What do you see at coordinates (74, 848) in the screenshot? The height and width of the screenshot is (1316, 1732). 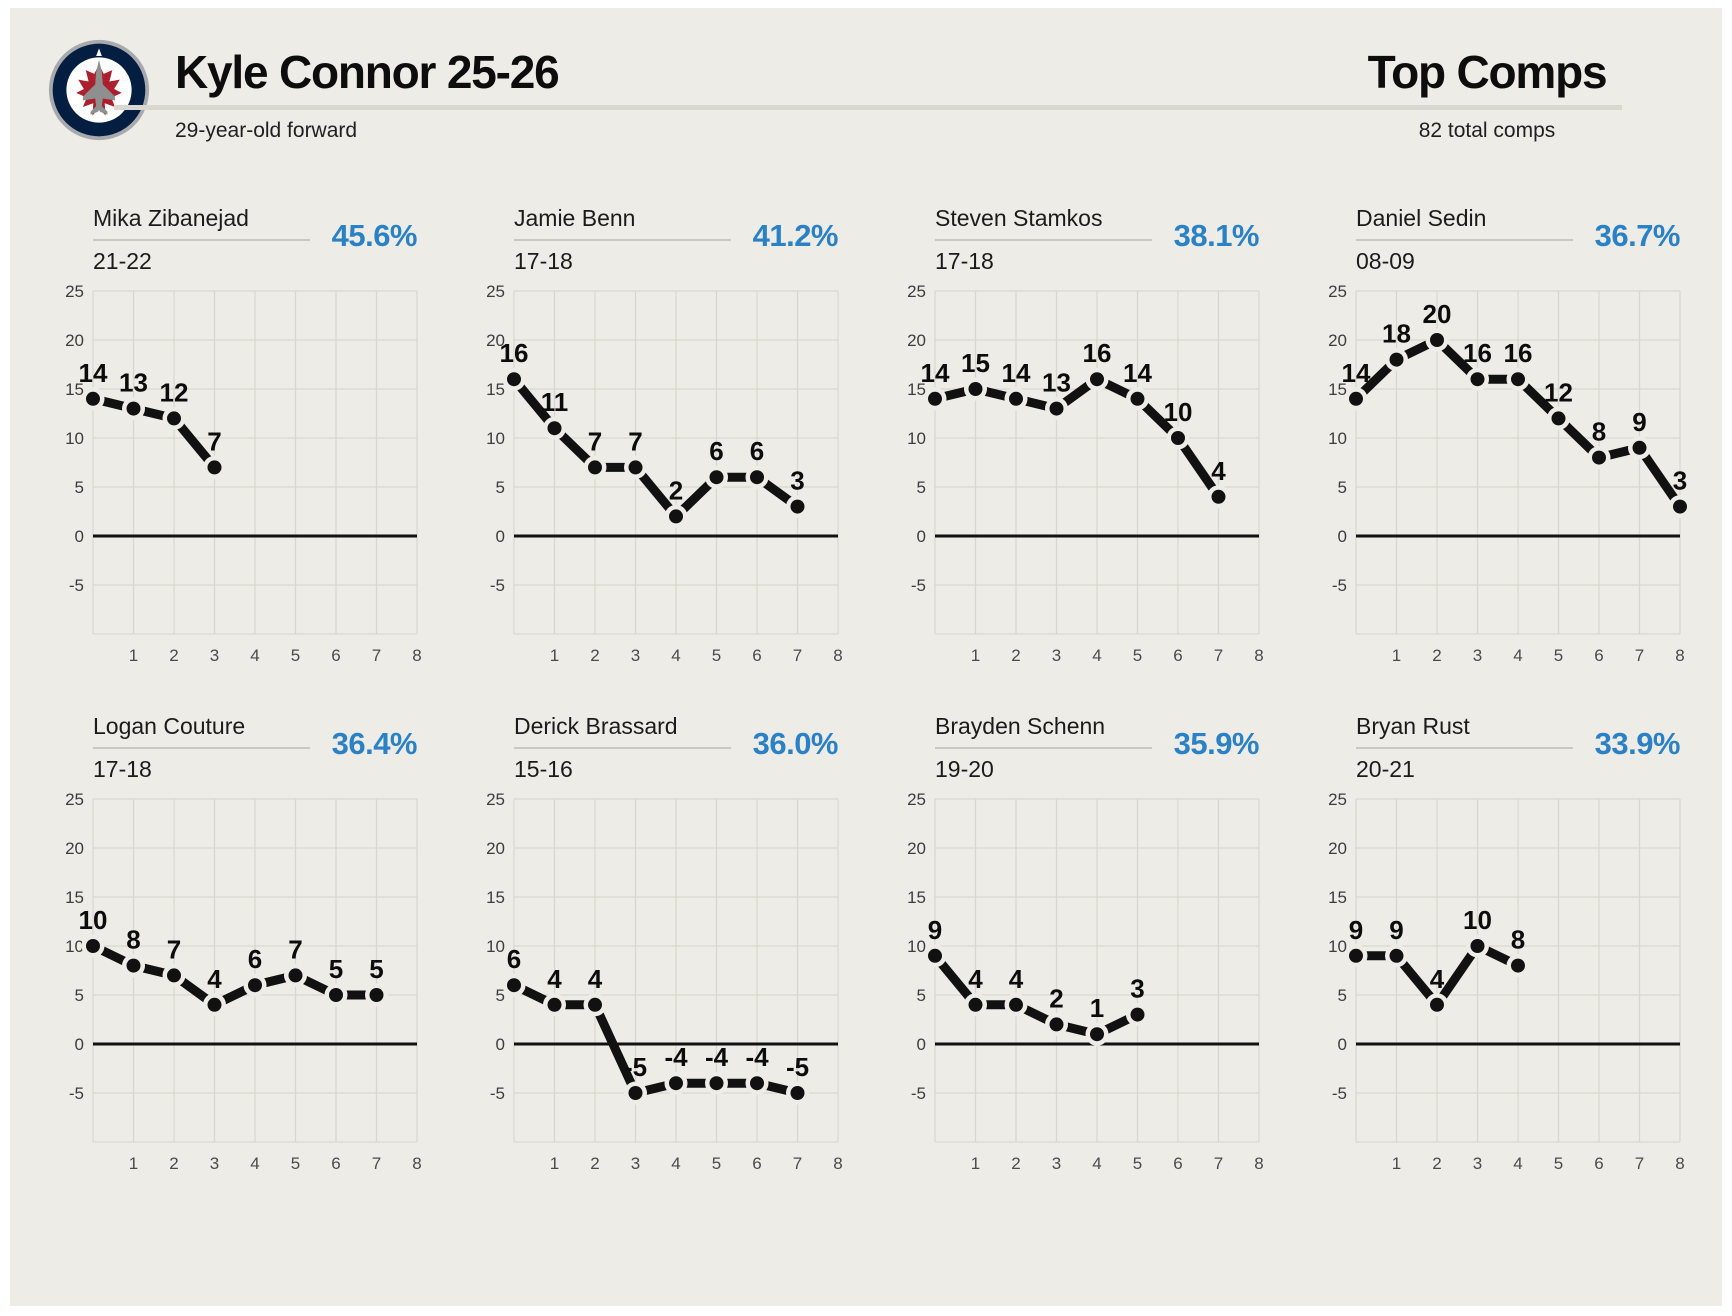 I see `y-axis-tick: 20` at bounding box center [74, 848].